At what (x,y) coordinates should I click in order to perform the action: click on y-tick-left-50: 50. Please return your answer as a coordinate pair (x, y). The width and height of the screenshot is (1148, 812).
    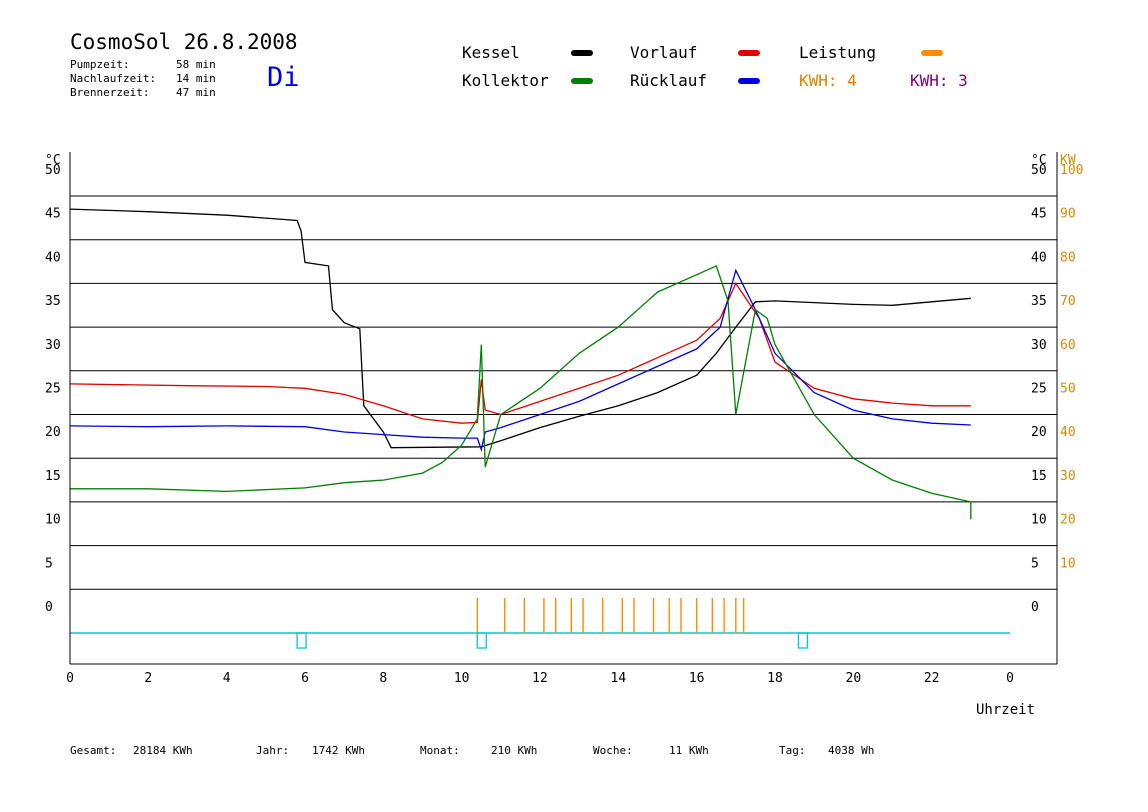
    Looking at the image, I should click on (53, 170).